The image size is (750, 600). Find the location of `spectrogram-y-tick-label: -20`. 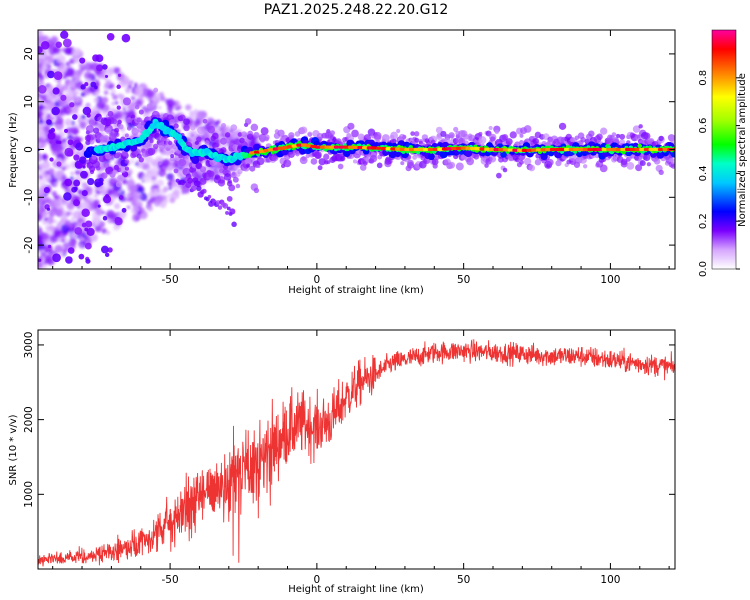

spectrogram-y-tick-label: -20 is located at coordinates (29, 245).